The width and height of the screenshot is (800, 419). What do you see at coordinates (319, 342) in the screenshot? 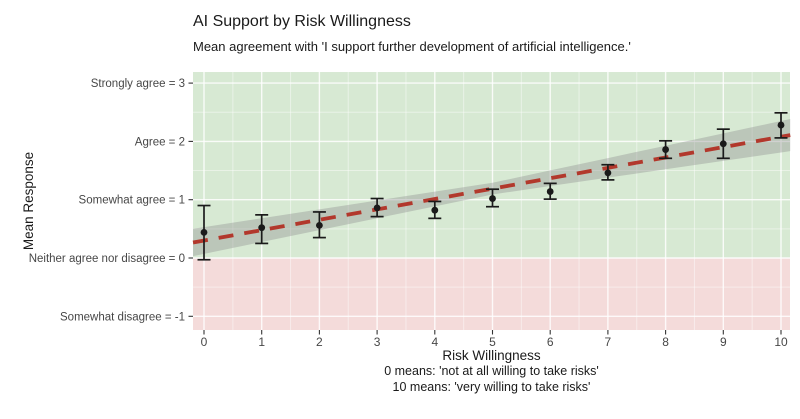
I see `x-tick-label: 2` at bounding box center [319, 342].